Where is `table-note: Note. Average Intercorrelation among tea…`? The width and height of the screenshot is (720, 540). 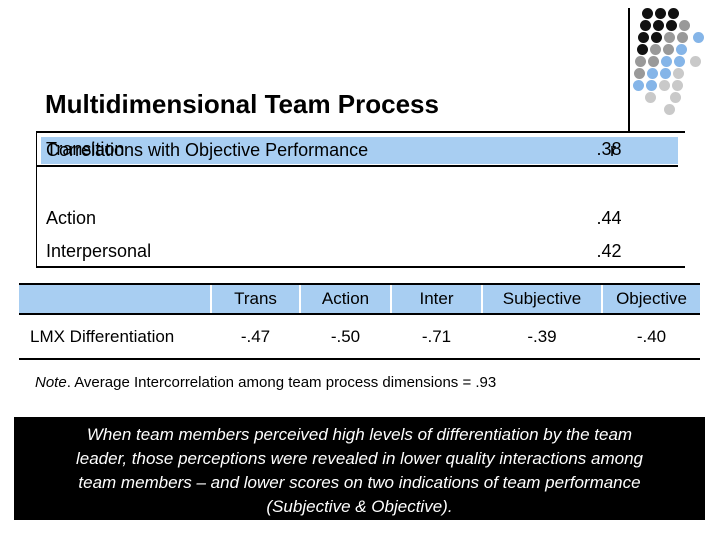 table-note: Note. Average Intercorrelation among tea… is located at coordinates (265, 382).